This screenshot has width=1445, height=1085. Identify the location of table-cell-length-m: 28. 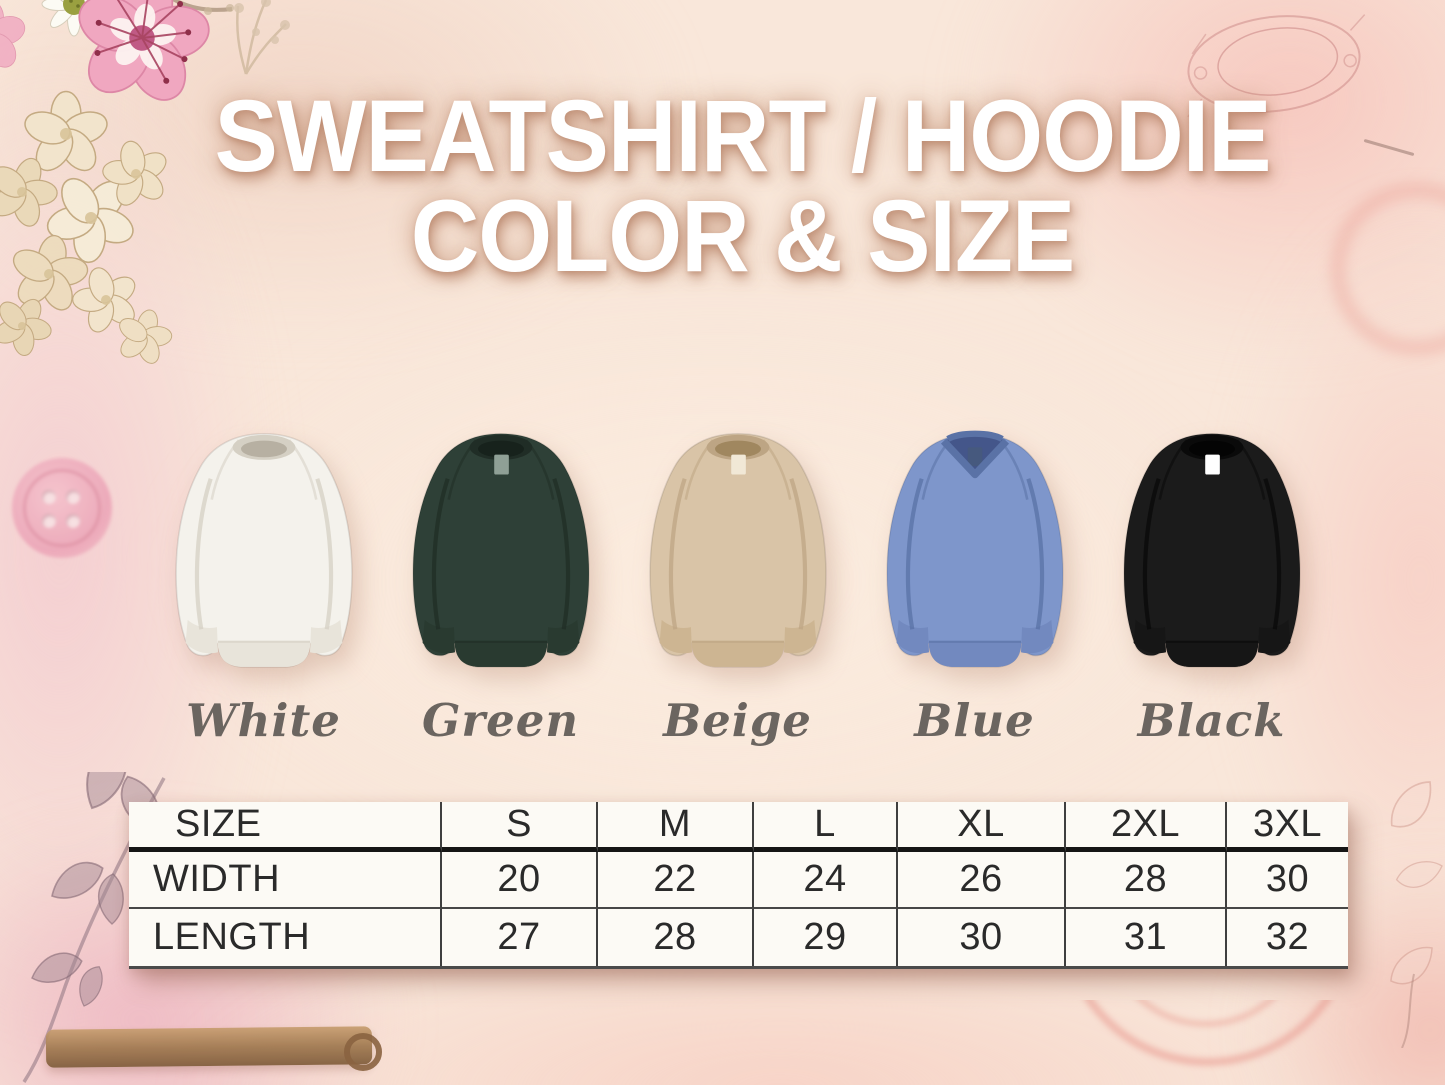
(676, 937).